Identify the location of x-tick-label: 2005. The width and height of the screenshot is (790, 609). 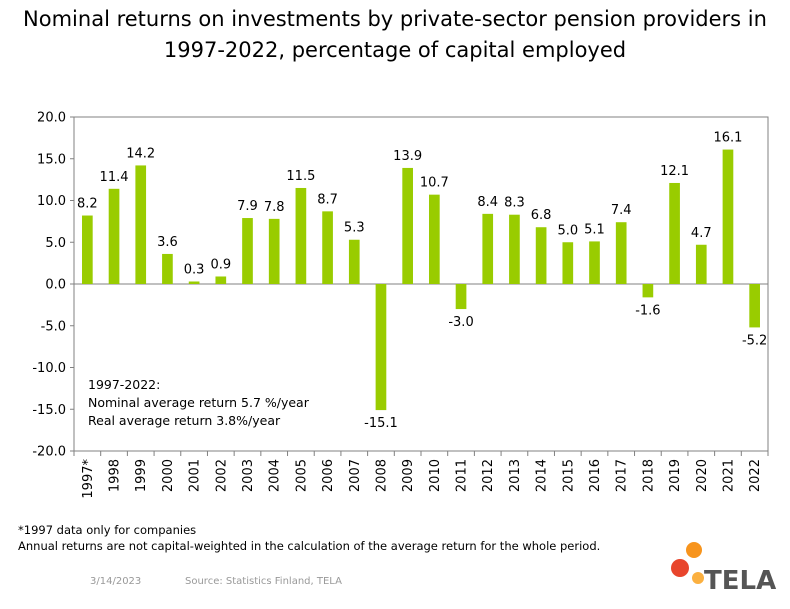
(301, 475).